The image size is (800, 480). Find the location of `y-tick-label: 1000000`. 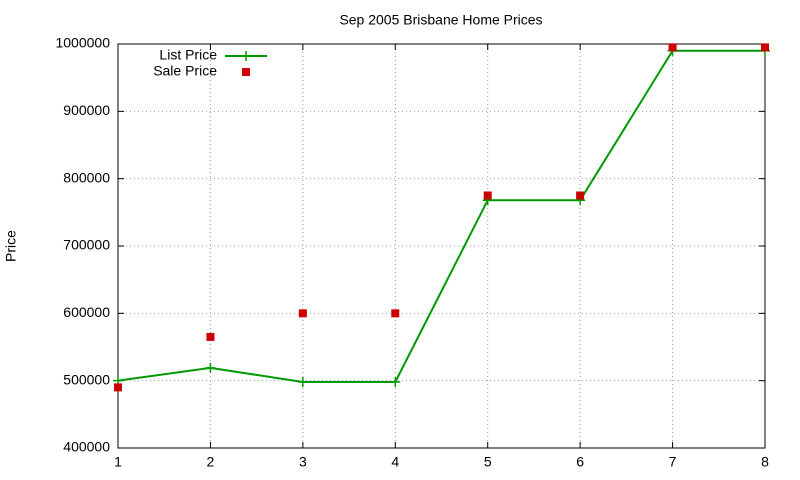

y-tick-label: 1000000 is located at coordinates (82, 43).